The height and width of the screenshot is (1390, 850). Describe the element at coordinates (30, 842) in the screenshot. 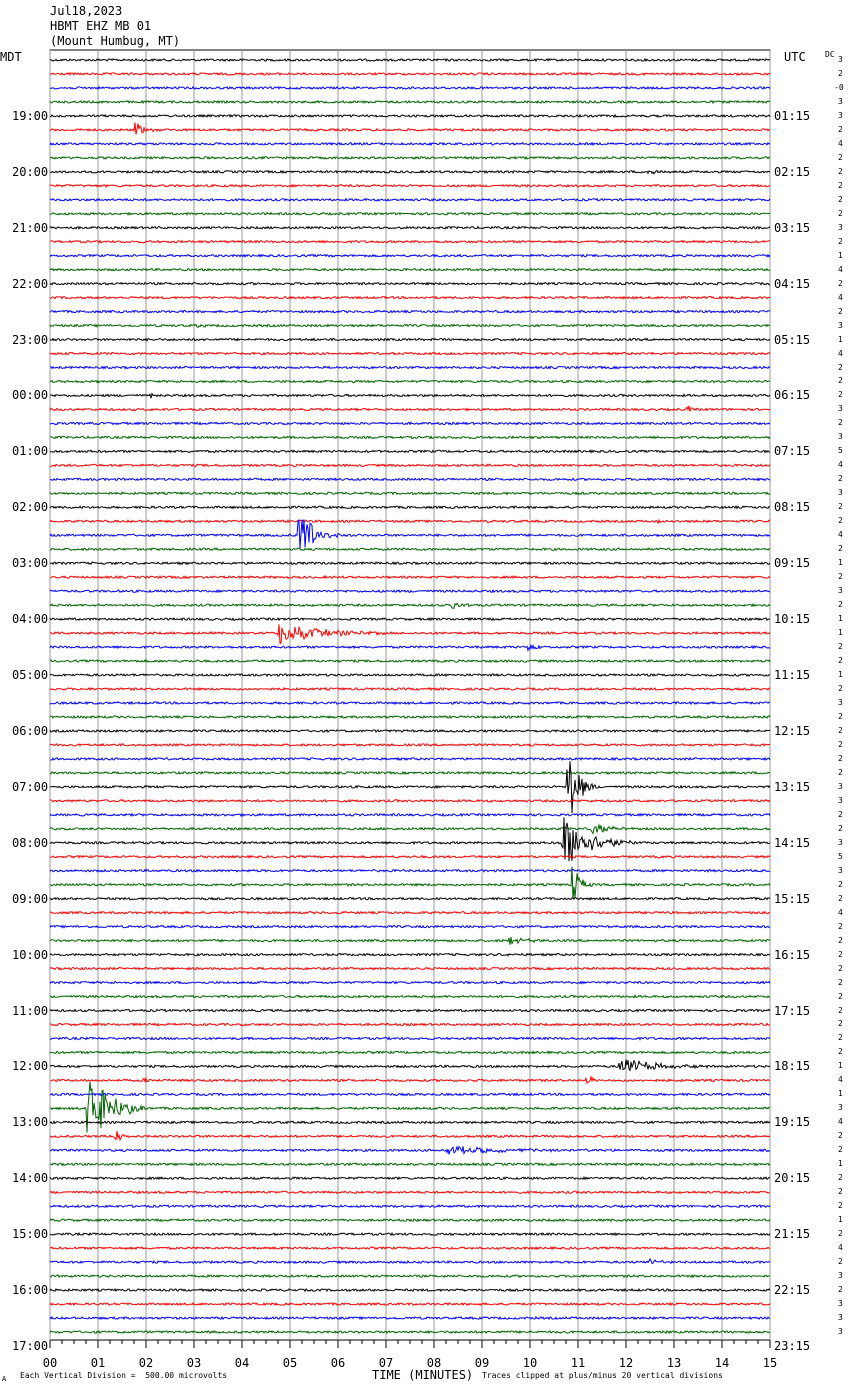

I see `hour-label-local: 08:00` at that location.